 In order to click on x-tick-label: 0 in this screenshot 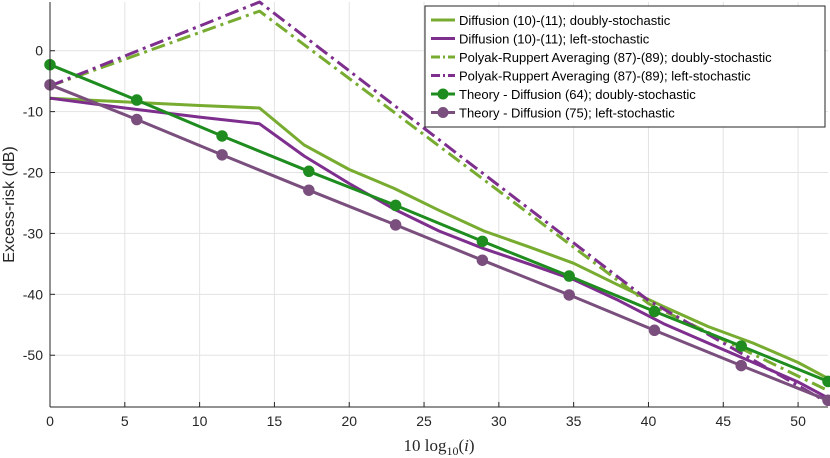, I will do `click(50, 421)`.